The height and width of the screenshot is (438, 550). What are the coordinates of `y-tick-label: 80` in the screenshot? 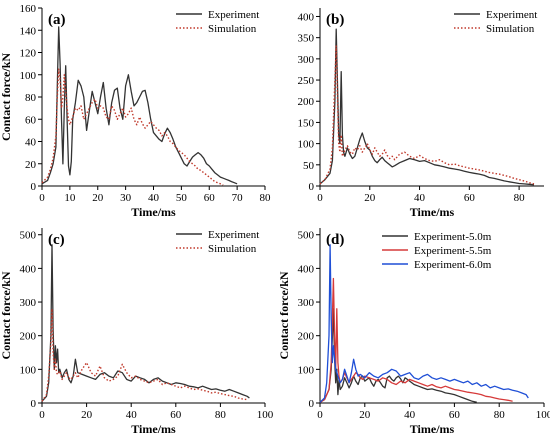 It's located at (31, 98).